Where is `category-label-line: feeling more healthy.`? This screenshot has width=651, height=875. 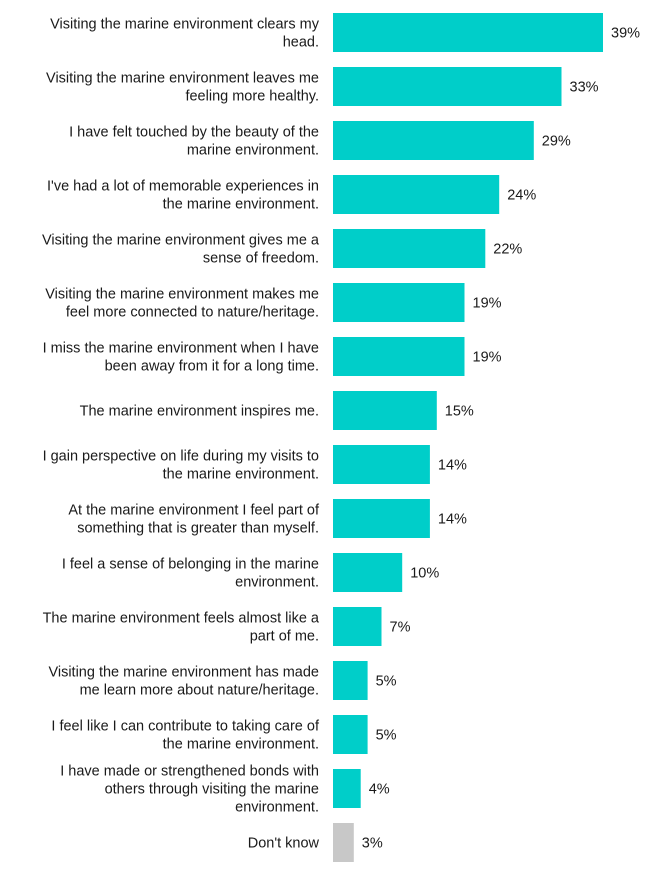
category-label-line: feeling more healthy. is located at coordinates (252, 97).